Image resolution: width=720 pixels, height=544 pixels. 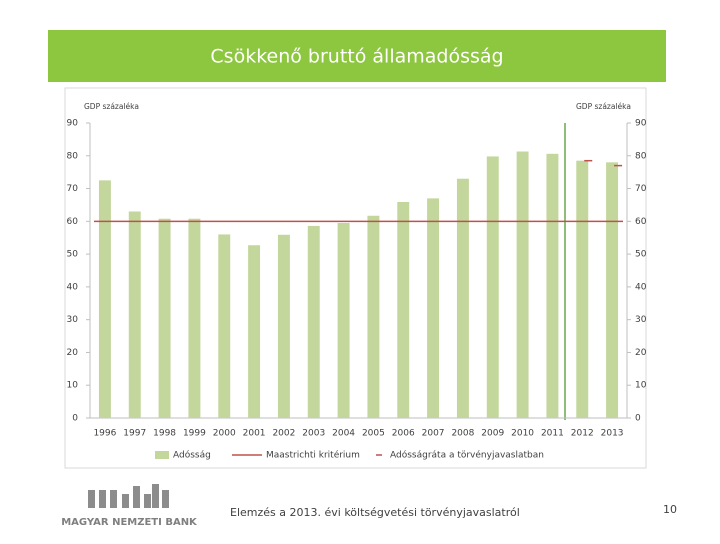 I want to click on x-tick-label: 2013, so click(x=612, y=434).